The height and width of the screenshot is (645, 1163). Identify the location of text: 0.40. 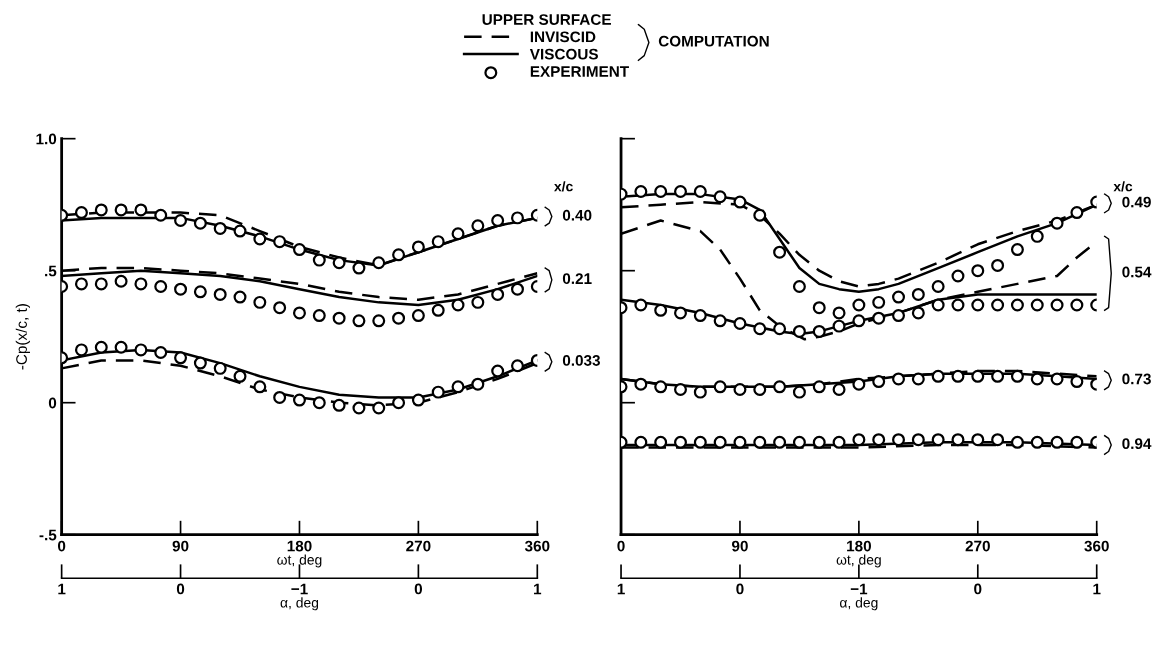
(577, 215).